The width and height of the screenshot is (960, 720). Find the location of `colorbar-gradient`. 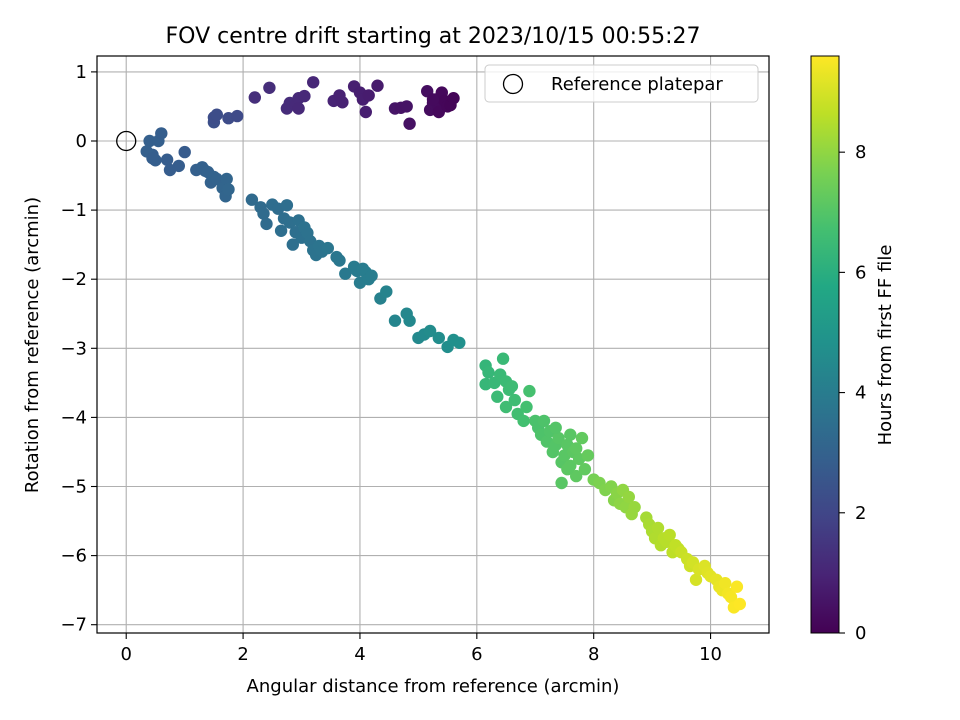

colorbar-gradient is located at coordinates (825, 344).